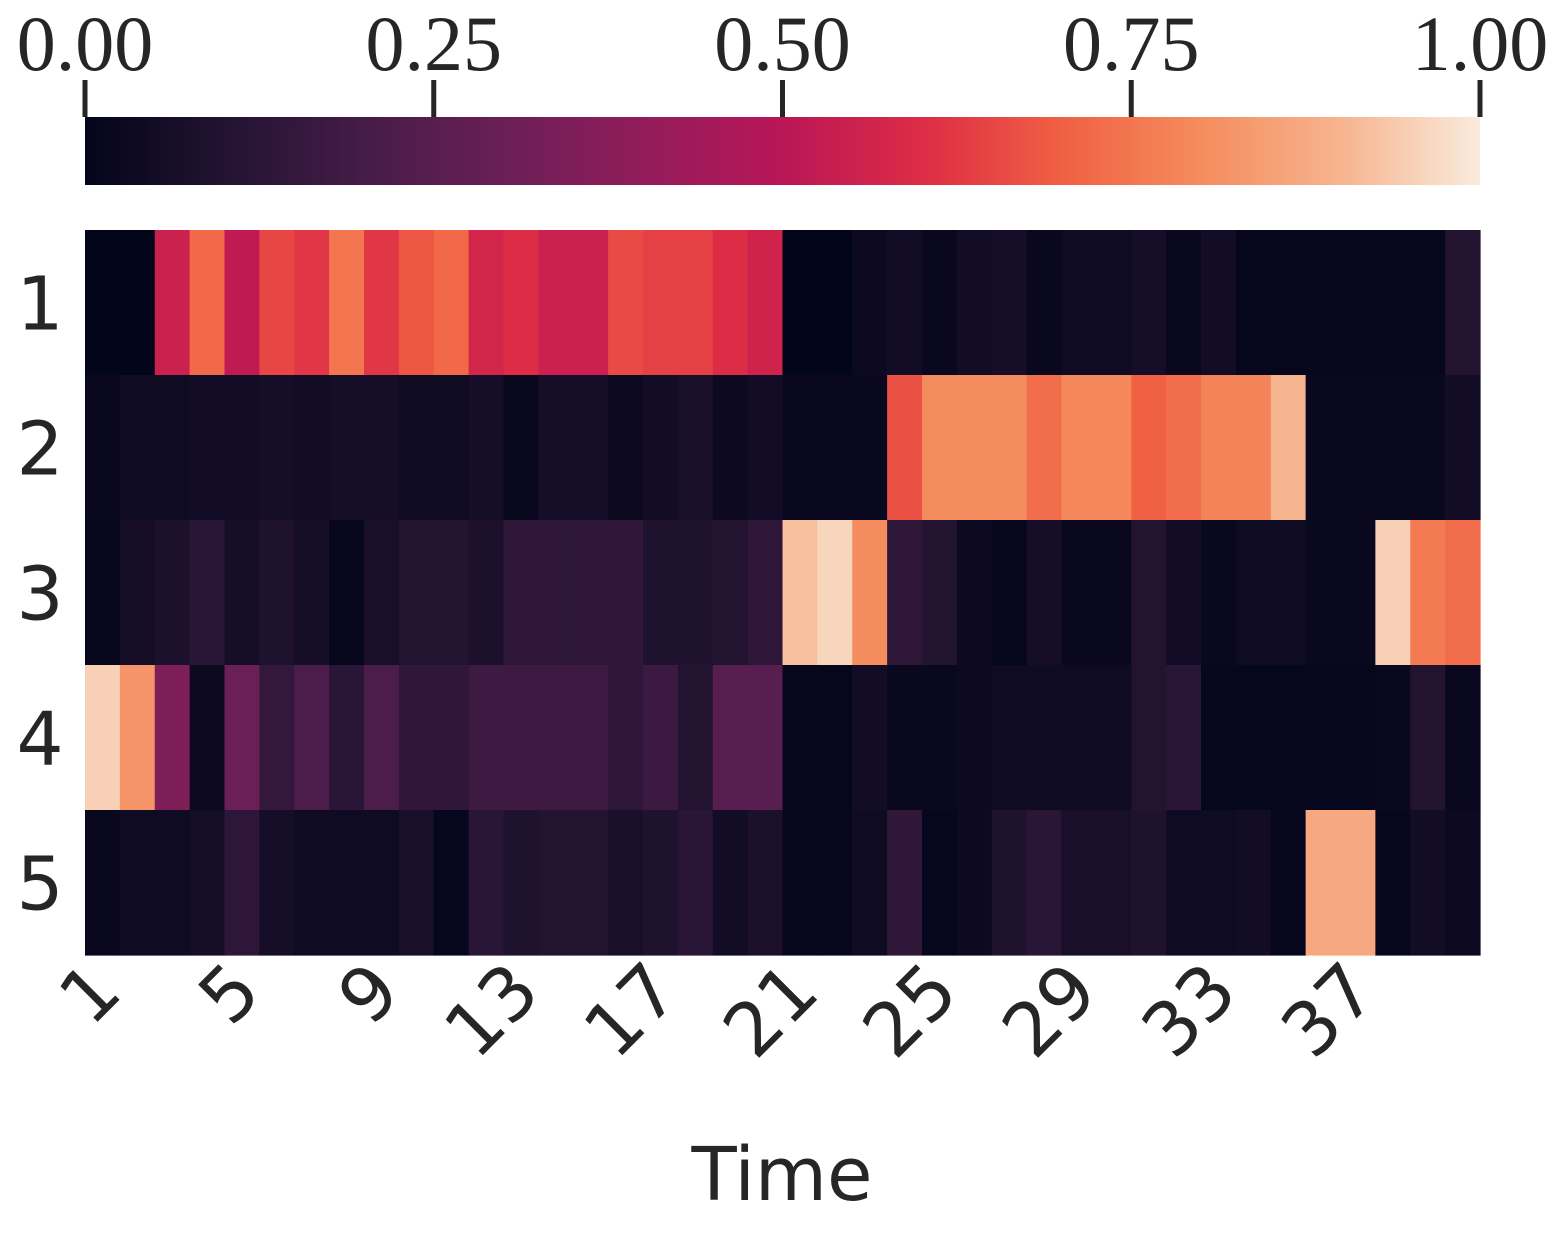 The height and width of the screenshot is (1235, 1564). Describe the element at coordinates (491, 1010) in the screenshot. I see `x-tick-label: 13` at that location.